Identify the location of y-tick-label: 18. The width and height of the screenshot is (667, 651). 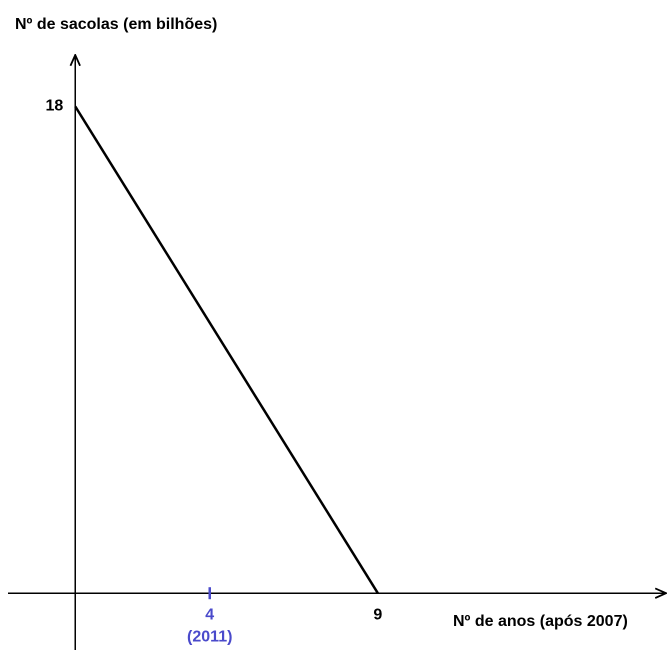
(54, 106).